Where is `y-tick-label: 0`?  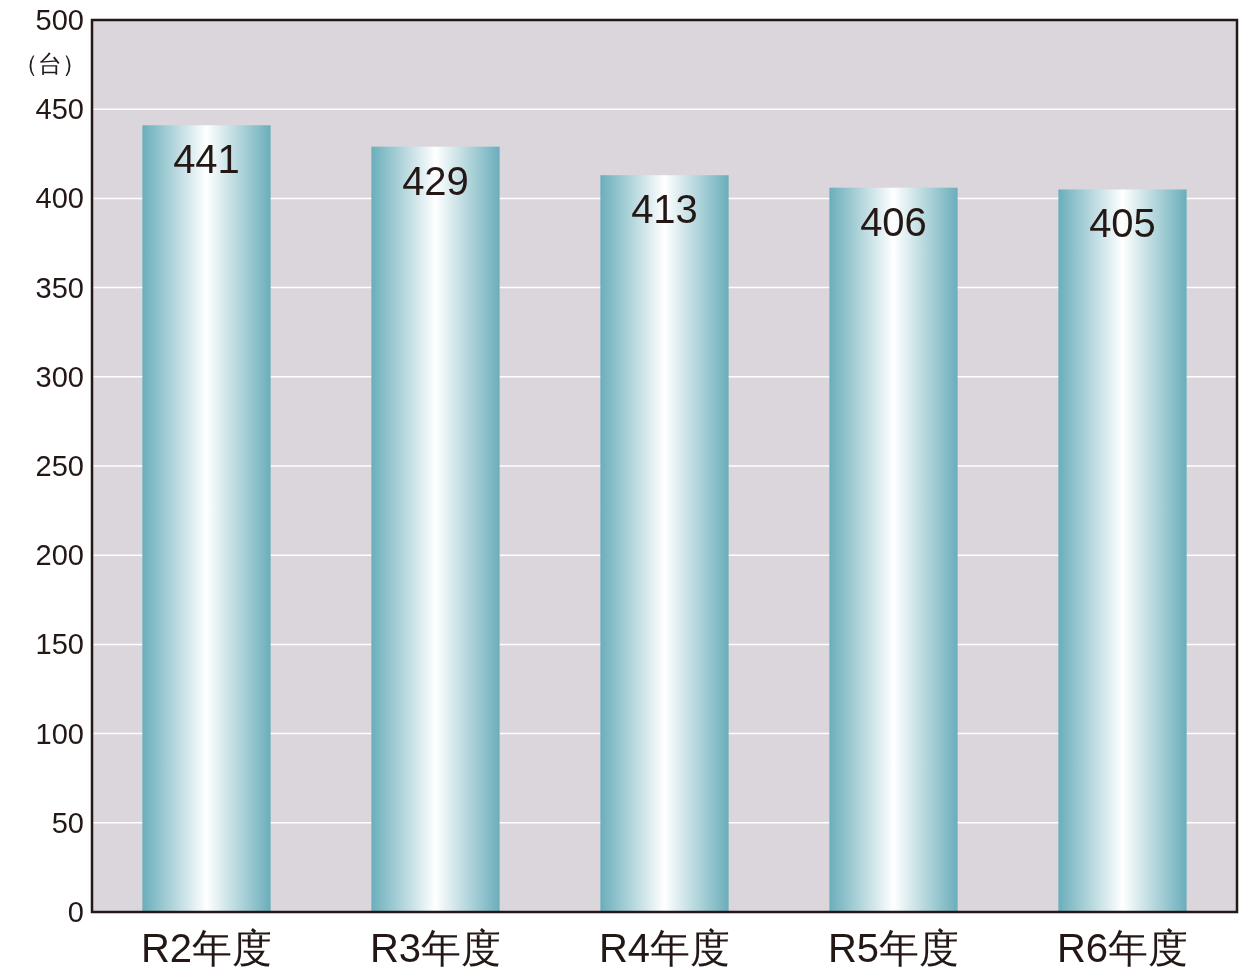 y-tick-label: 0 is located at coordinates (75, 912).